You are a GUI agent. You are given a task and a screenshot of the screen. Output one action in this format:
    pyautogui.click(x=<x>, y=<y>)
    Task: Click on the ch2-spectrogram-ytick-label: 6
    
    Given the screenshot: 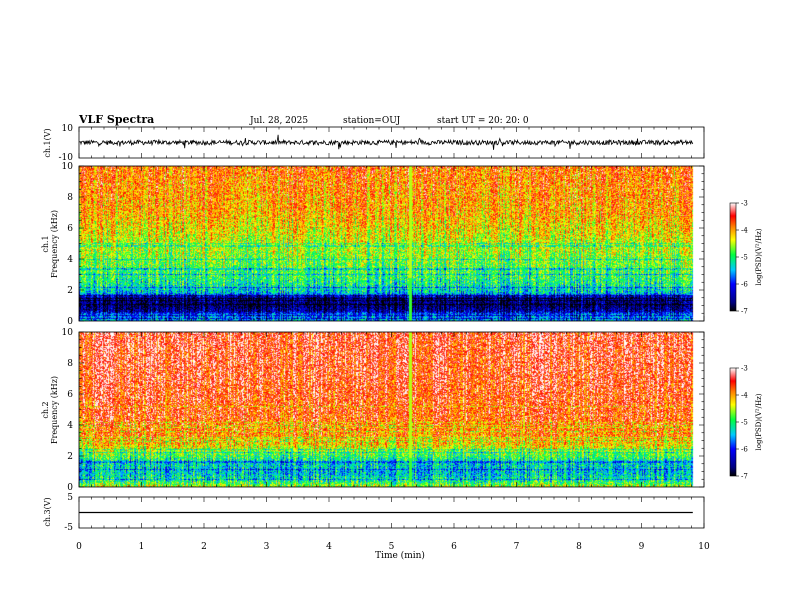 What is the action you would take?
    pyautogui.click(x=70, y=395)
    